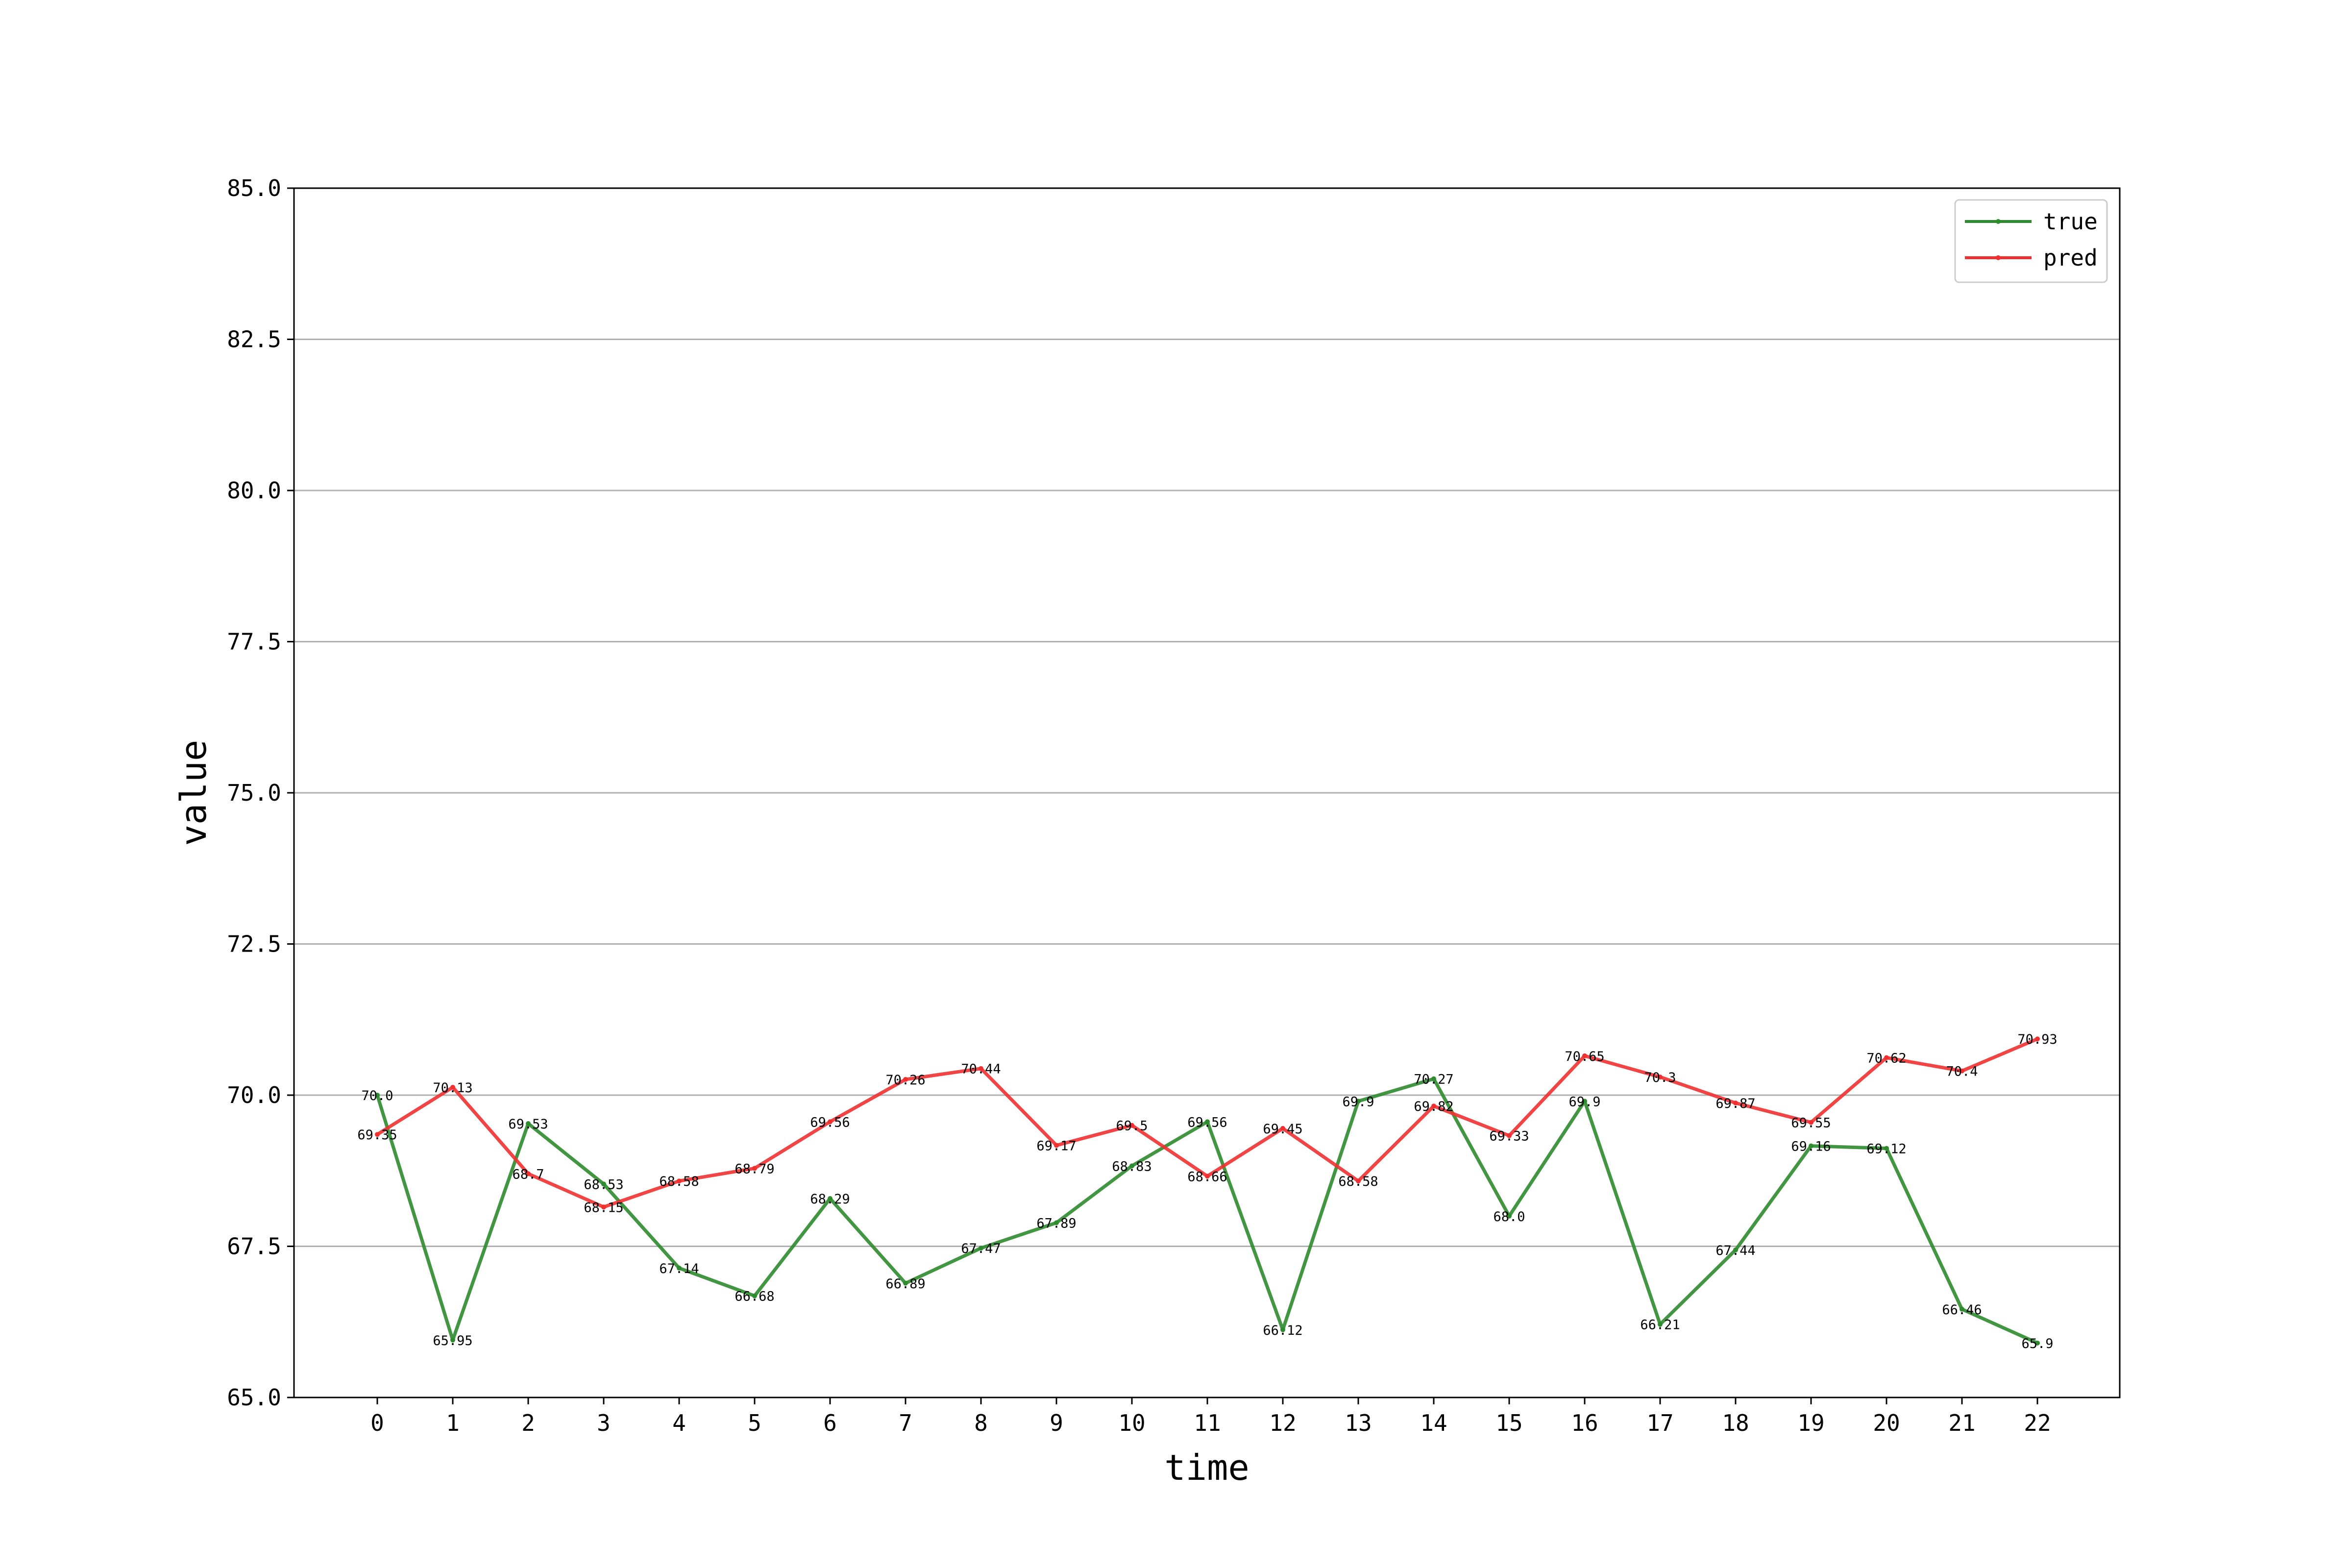 The height and width of the screenshot is (1568, 2352). What do you see at coordinates (1886, 1423) in the screenshot?
I see `x-tick-label: 20` at bounding box center [1886, 1423].